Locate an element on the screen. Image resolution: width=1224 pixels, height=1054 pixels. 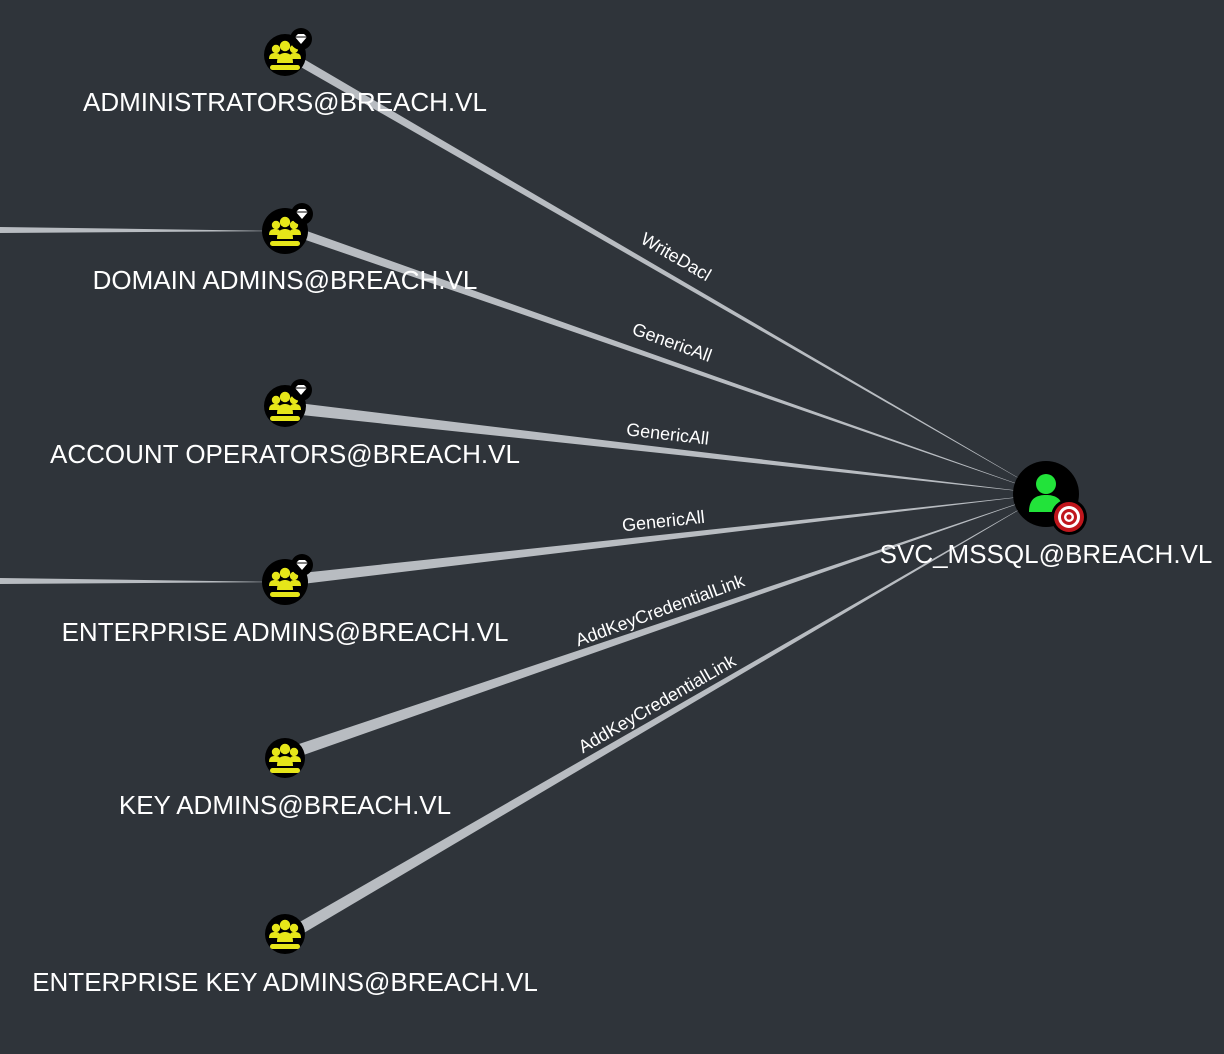
node-account-operators is located at coordinates (288, 402).